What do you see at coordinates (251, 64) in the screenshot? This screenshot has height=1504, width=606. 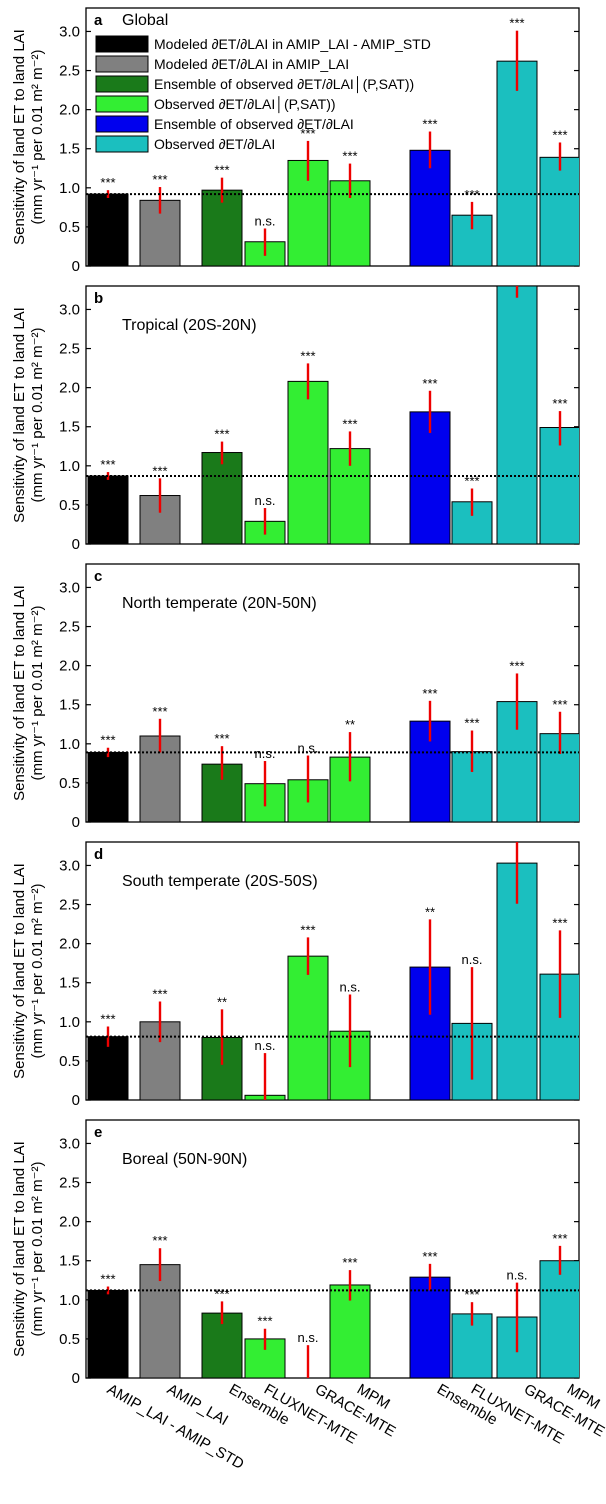 I see `legend-label: Modeled ∂ET/∂LAI in AMIP_LAI` at bounding box center [251, 64].